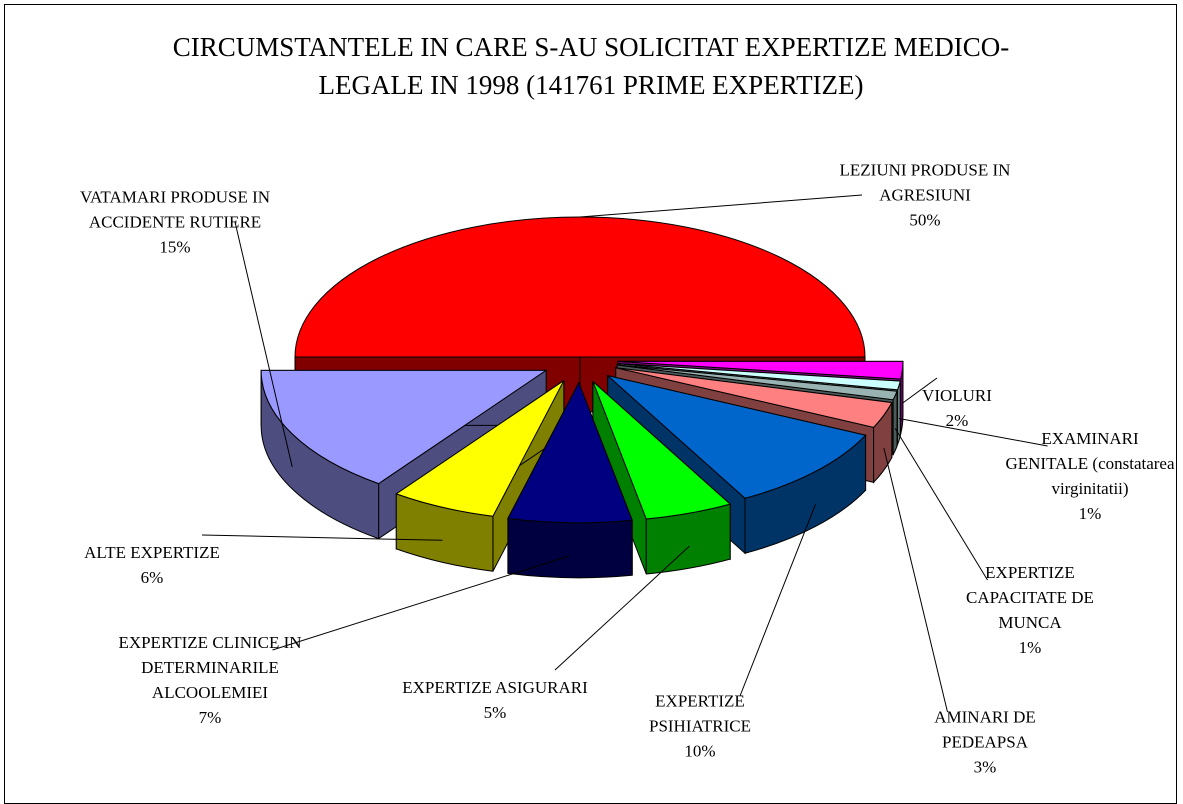 Image resolution: width=1183 pixels, height=804 pixels. Describe the element at coordinates (210, 717) in the screenshot. I see `value-label: 7%` at that location.